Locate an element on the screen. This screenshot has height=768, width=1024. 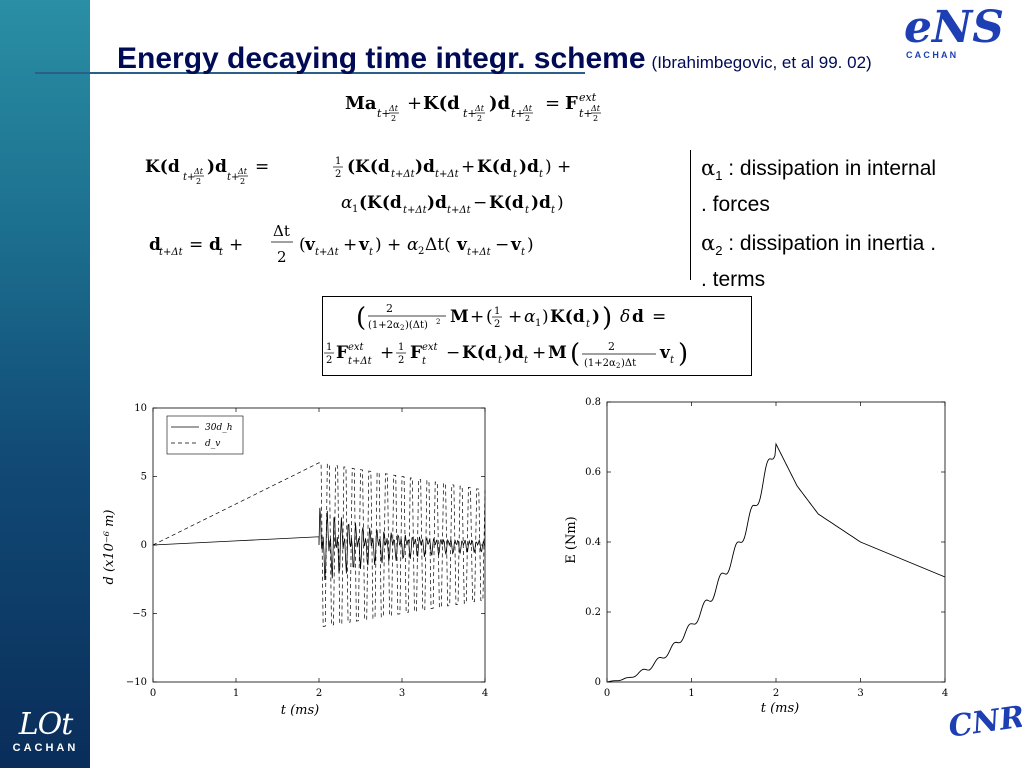
cnrs-logo-text: CNRS is located at coordinates (984, 721).